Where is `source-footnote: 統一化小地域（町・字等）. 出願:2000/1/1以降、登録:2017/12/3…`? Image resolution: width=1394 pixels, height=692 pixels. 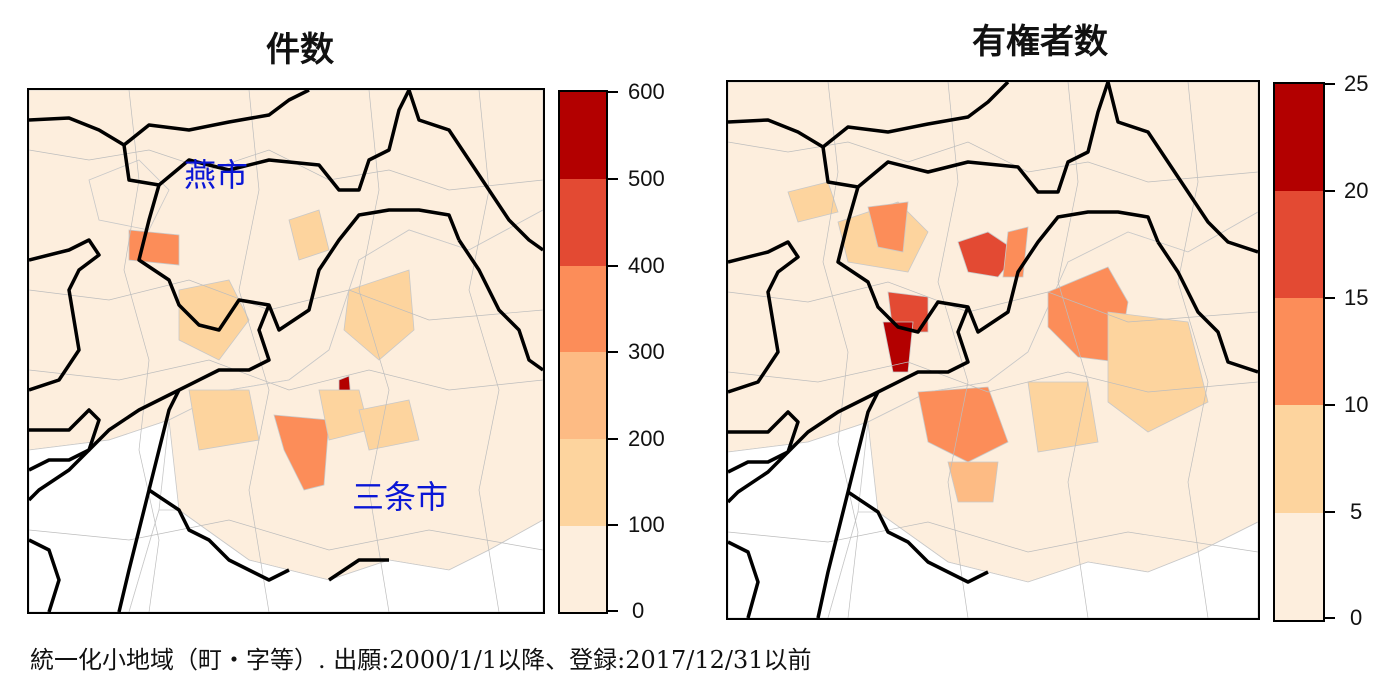
source-footnote: 統一化小地域（町・字等）. 出願:2000/1/1以降、登録:2017/12/3… is located at coordinates (421, 660).